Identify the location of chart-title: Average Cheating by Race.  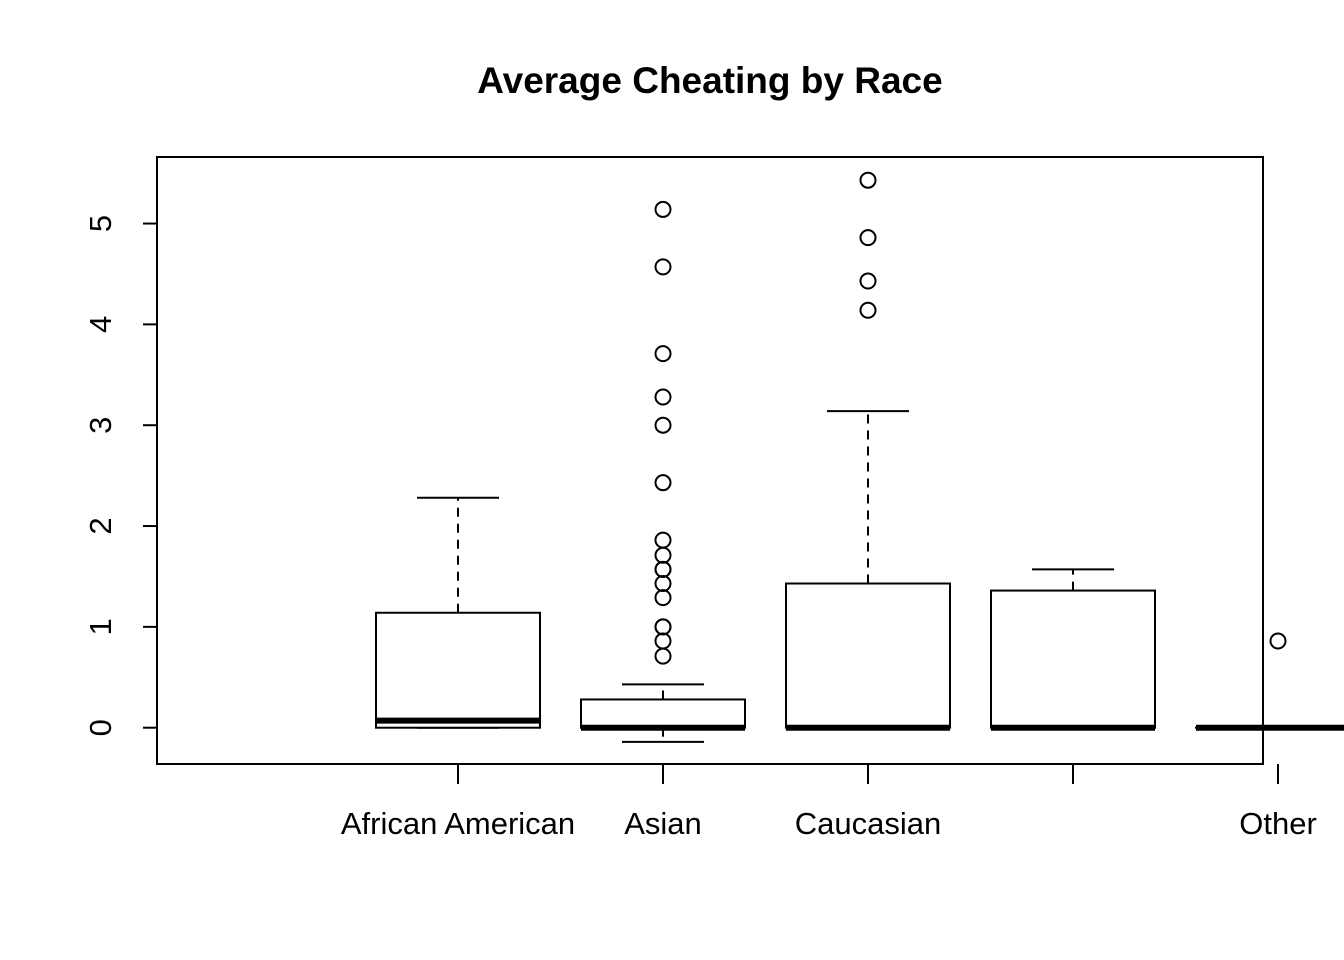
(709, 80).